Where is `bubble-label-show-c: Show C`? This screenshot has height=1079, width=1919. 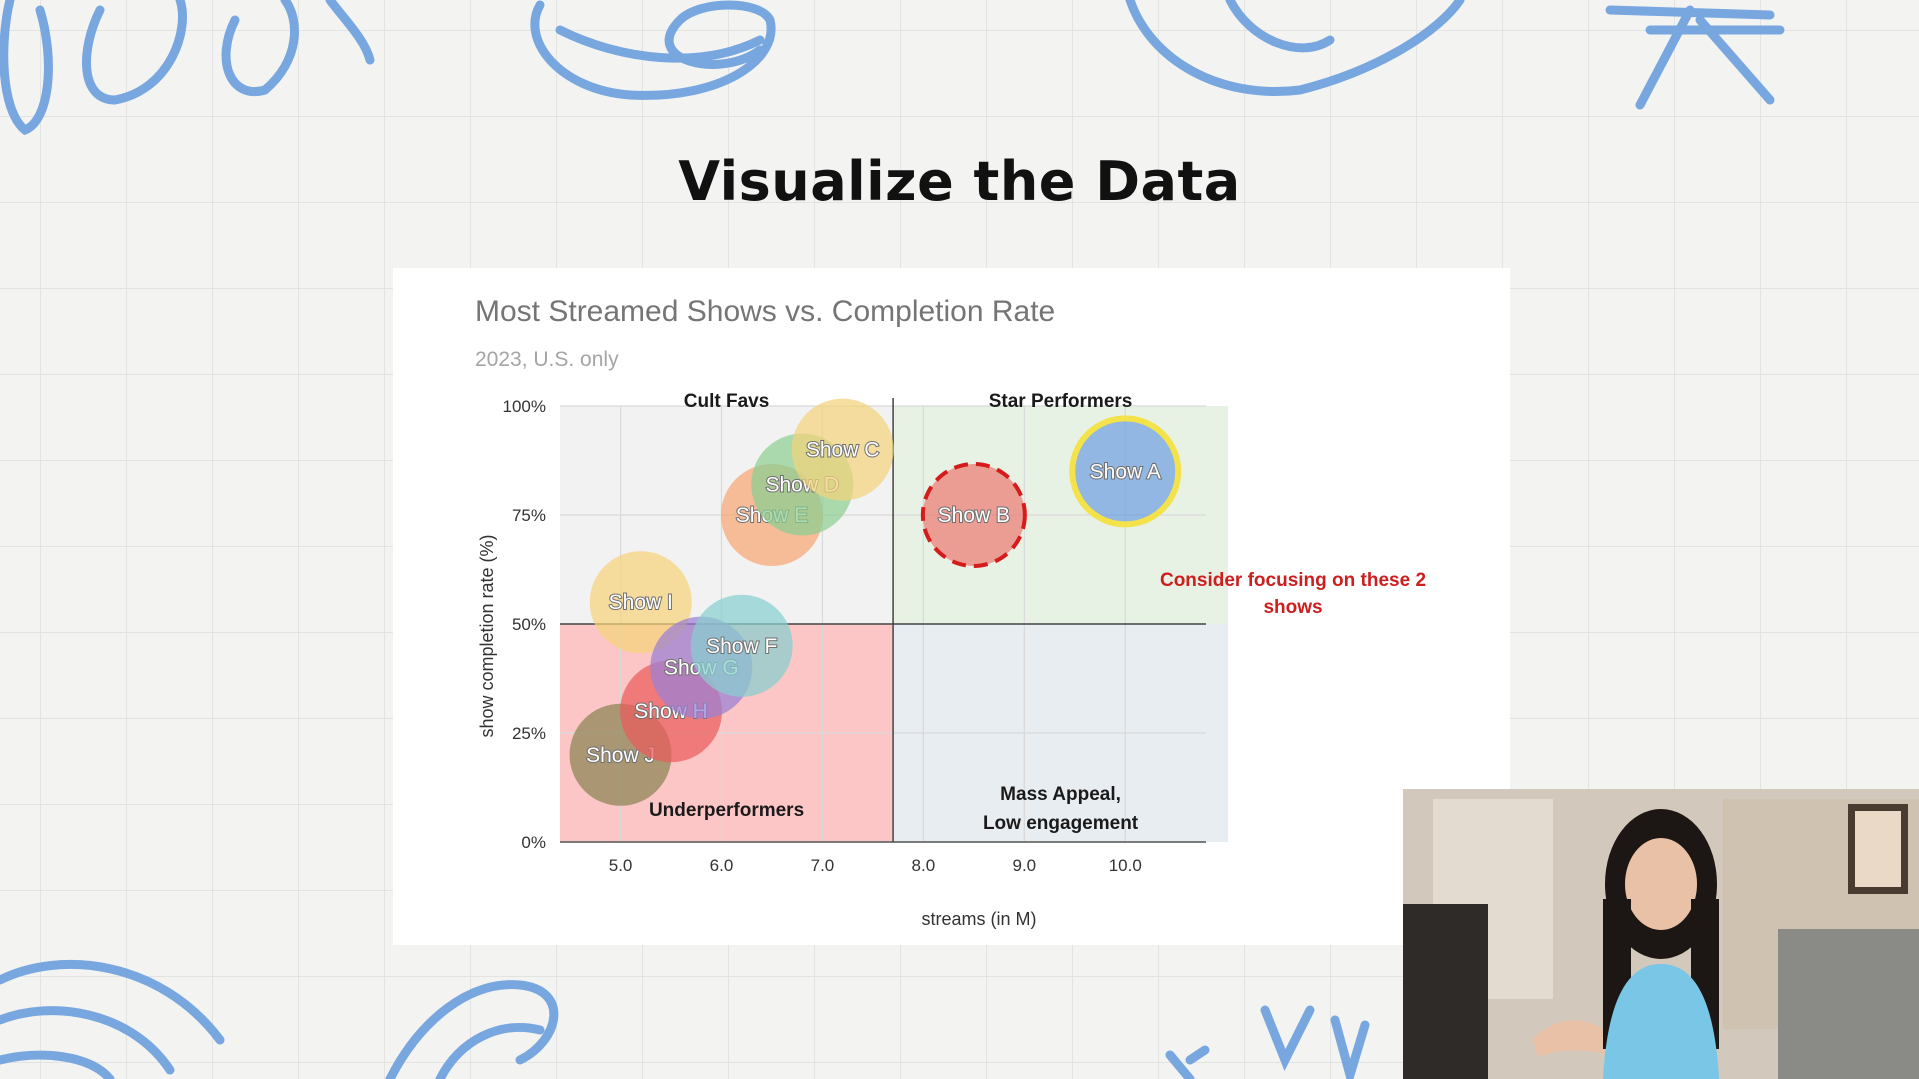
bubble-label-show-c: Show C is located at coordinates (843, 450).